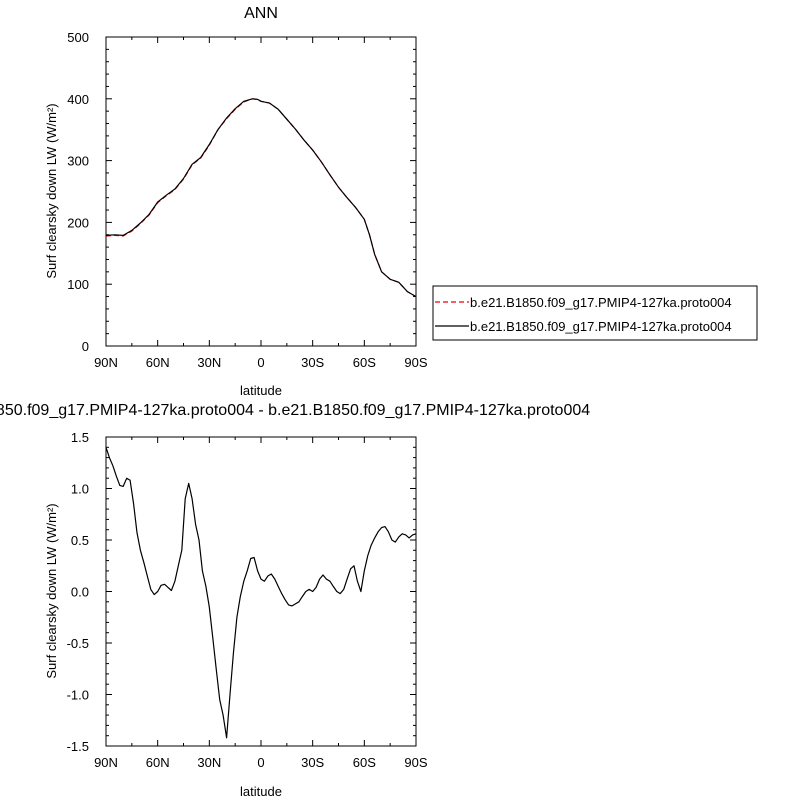 This screenshot has height=800, width=800. What do you see at coordinates (415, 362) in the screenshot?
I see `top-x-tick-label: 90S` at bounding box center [415, 362].